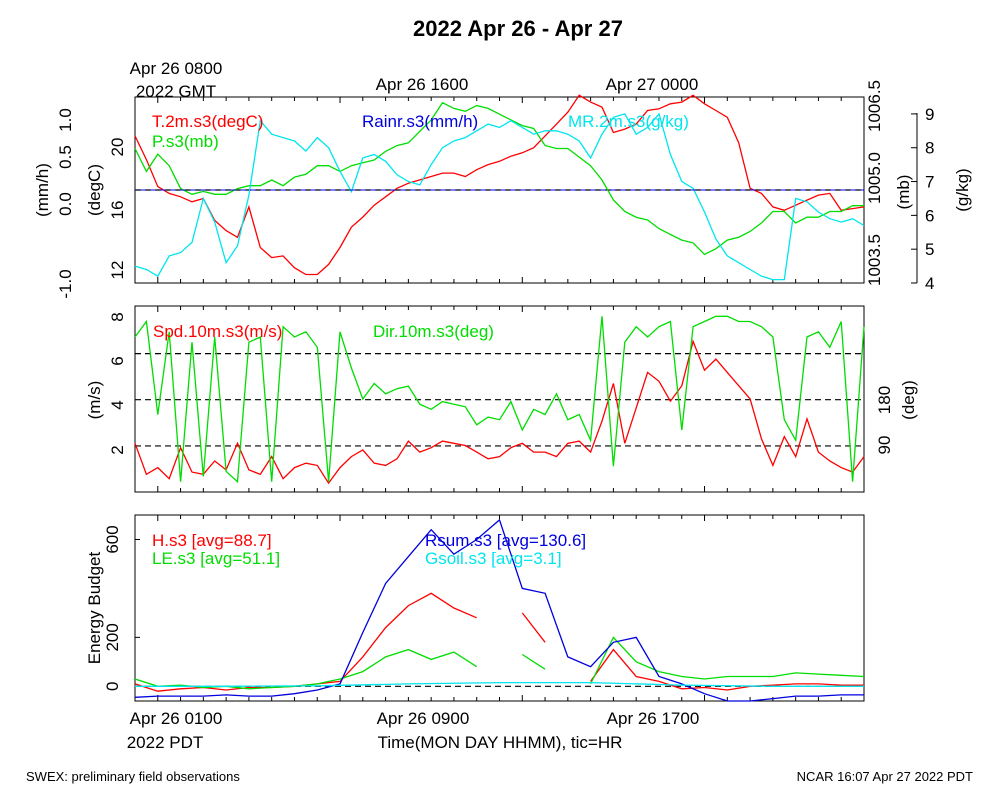 This screenshot has width=1000, height=800. Describe the element at coordinates (499, 178) in the screenshot. I see `pres-series-line` at that location.